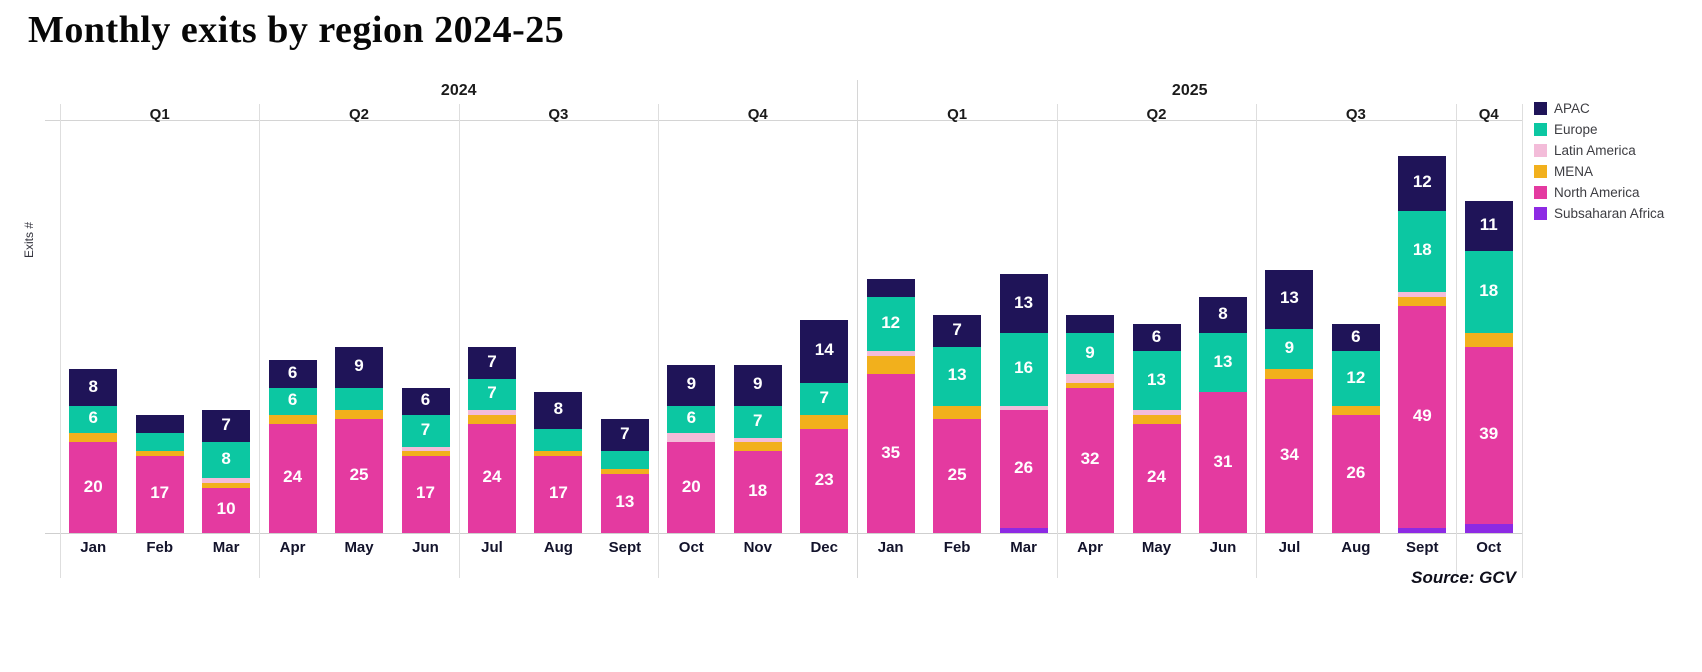 This screenshot has width=1702, height=672. What do you see at coordinates (1289, 455) in the screenshot?
I see `bar-segment-north-america: 34` at bounding box center [1289, 455].